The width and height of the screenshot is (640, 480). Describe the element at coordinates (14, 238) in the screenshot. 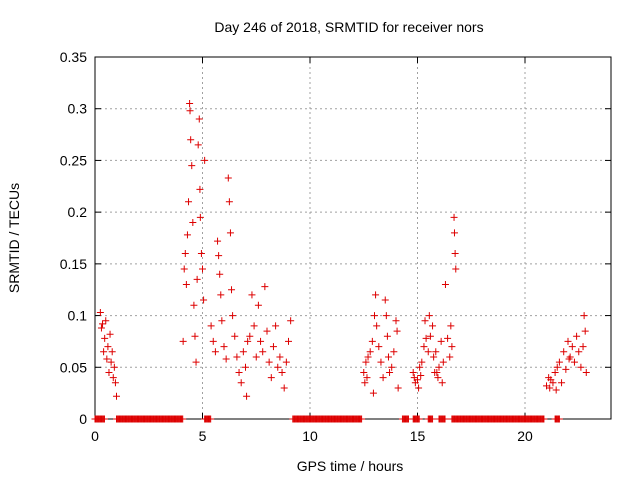

I see `y-axis-label: SRMTID / TECUs` at that location.